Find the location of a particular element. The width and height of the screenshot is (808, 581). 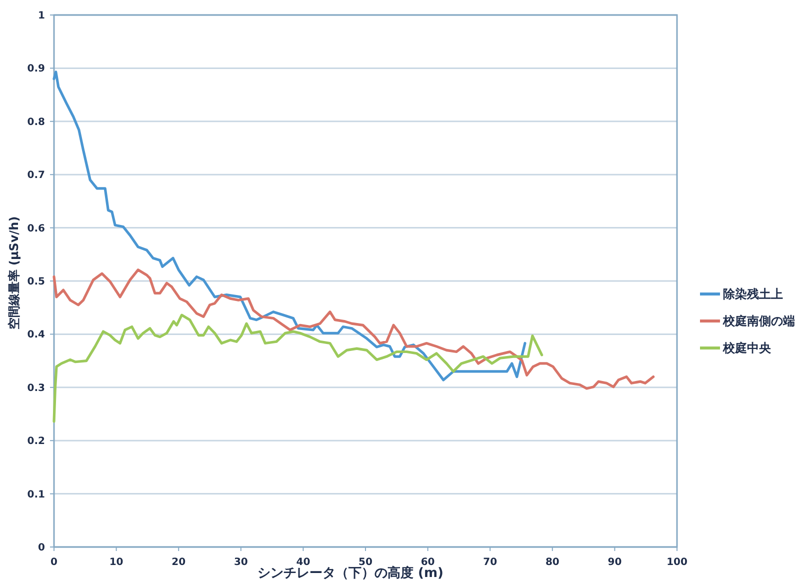

x-tick-label: 100 is located at coordinates (677, 562).